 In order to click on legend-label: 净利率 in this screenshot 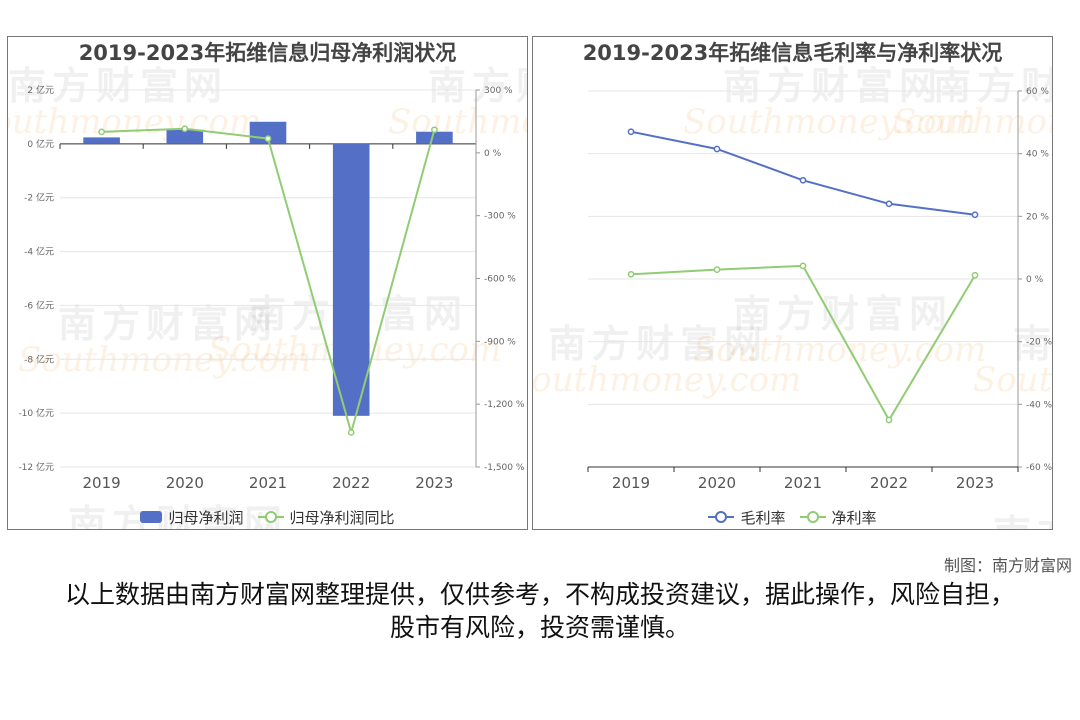, I will do `click(854, 517)`.